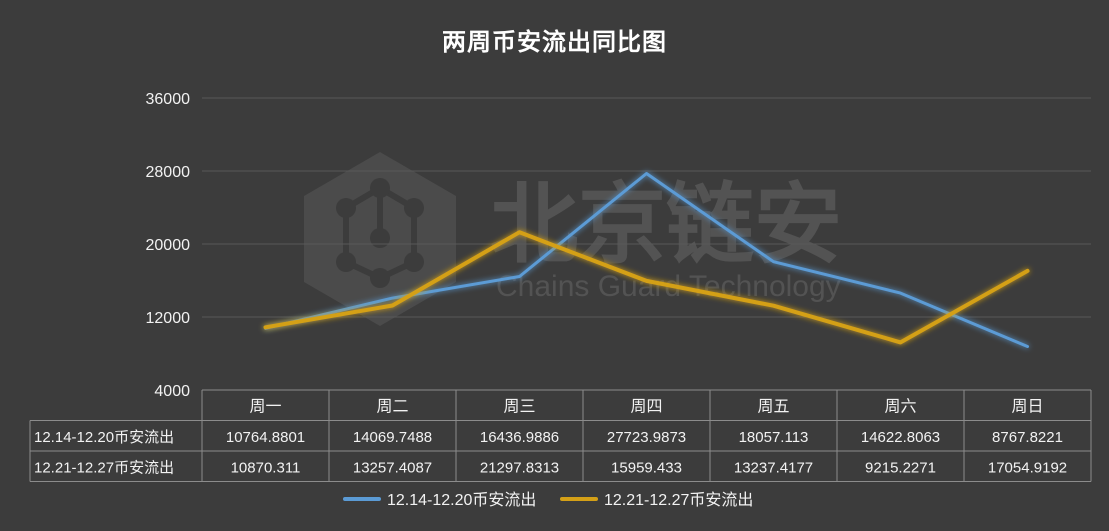 This screenshot has height=531, width=1109. I want to click on y-tick-label: 20000, so click(168, 245).